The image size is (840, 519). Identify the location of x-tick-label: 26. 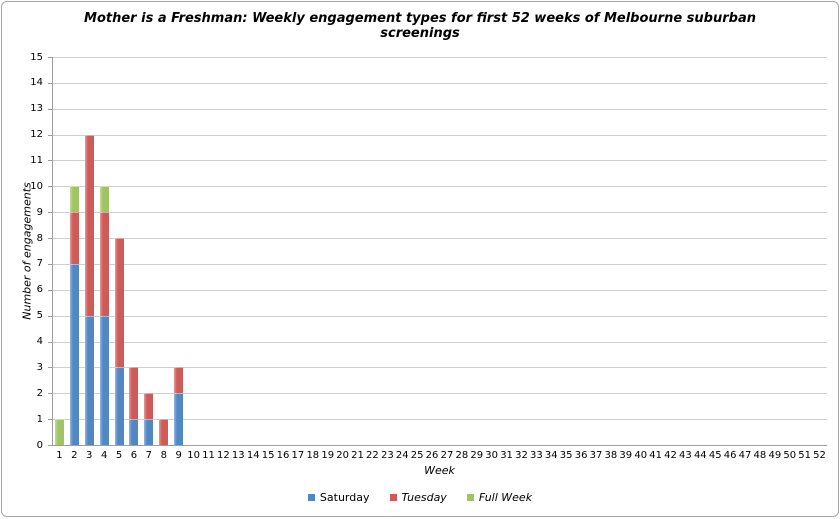
(432, 455).